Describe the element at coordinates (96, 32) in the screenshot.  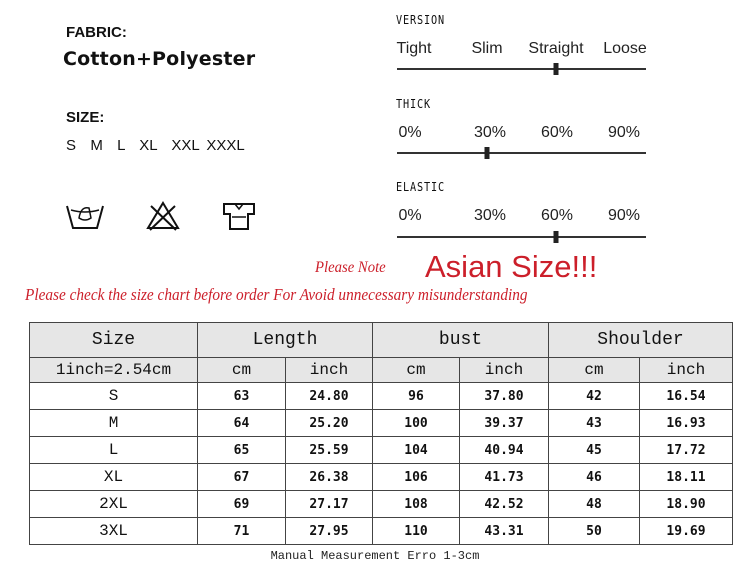
I see `fabric-label: FABRIC:` at that location.